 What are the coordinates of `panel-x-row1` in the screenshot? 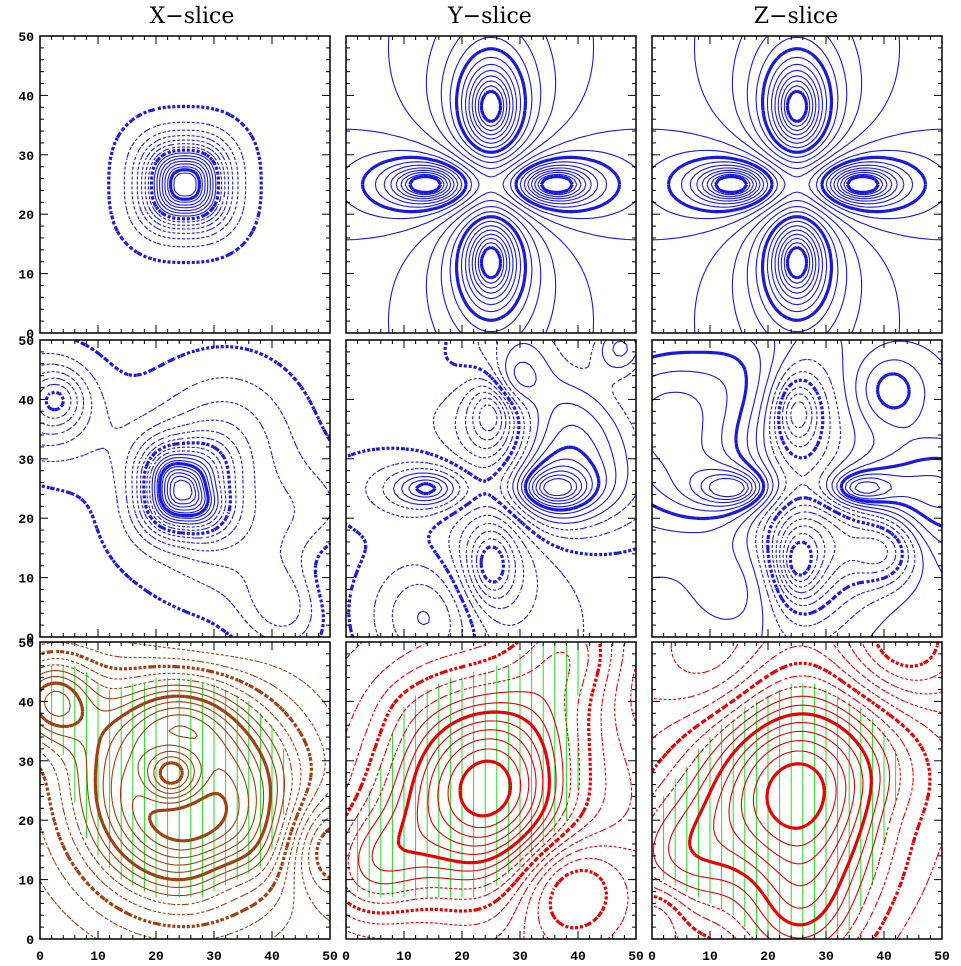 It's located at (185, 184).